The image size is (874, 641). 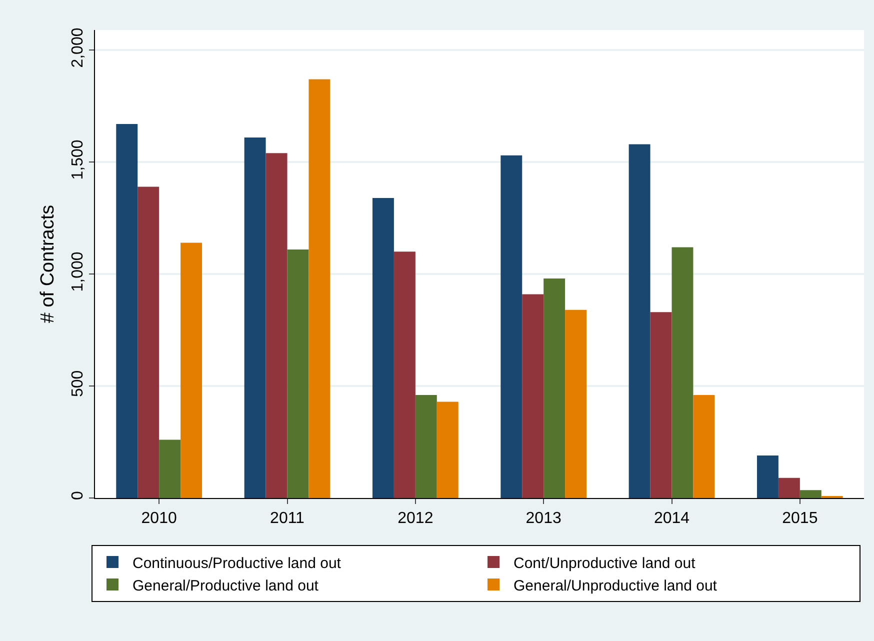 I want to click on x-tick-label: 2011, so click(x=287, y=519).